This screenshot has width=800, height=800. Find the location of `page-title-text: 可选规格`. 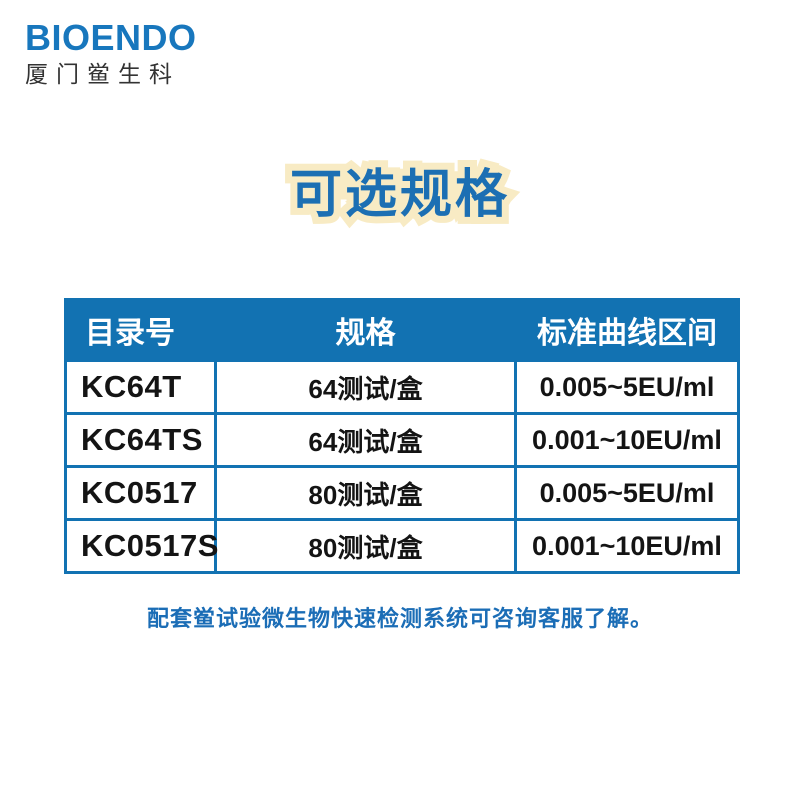

page-title-text: 可选规格 is located at coordinates (399, 195).